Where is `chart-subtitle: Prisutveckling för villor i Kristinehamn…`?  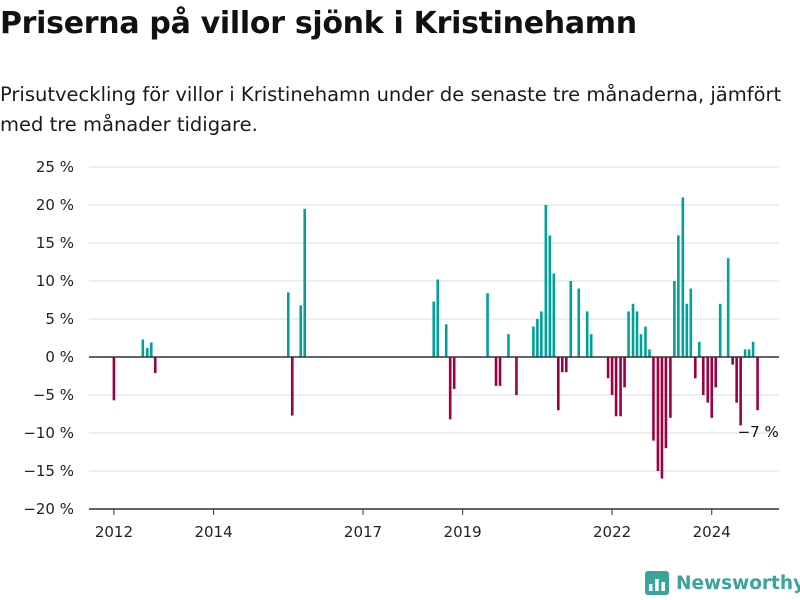 chart-subtitle: Prisutveckling för villor i Kristinehamn… is located at coordinates (391, 109).